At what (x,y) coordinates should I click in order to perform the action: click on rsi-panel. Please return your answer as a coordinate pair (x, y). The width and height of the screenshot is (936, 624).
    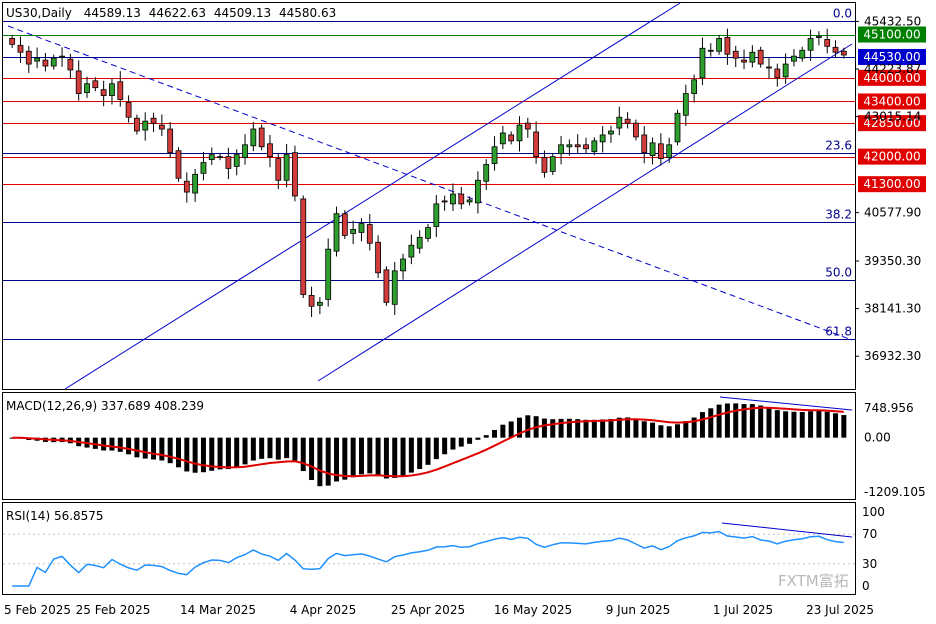
    Looking at the image, I should click on (429, 548).